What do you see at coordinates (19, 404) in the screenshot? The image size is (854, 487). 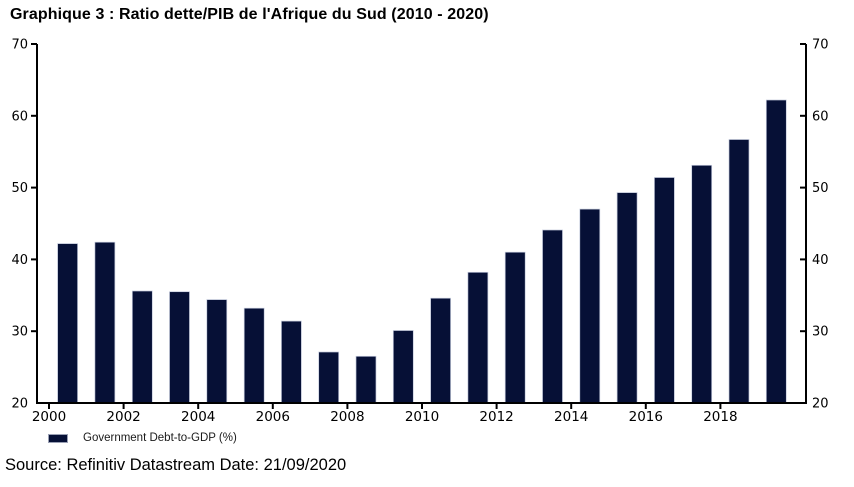 I see `y-axis-label-left: 20` at bounding box center [19, 404].